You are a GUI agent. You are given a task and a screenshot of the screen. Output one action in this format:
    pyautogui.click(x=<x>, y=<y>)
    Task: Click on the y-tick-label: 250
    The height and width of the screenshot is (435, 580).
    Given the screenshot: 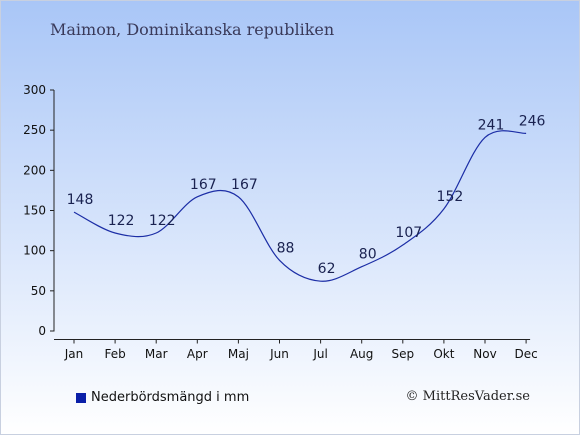 What is the action you would take?
    pyautogui.click(x=34, y=130)
    